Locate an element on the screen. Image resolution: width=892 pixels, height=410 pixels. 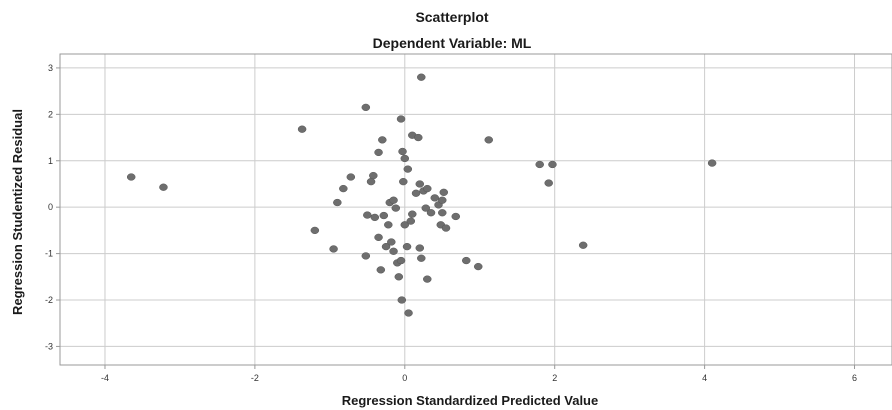
x-tick-label: -2 is located at coordinates (255, 378).